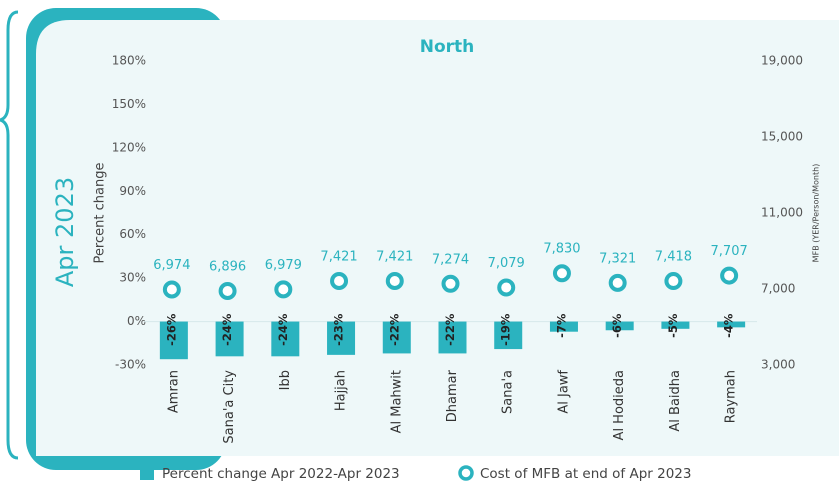 The image size is (839, 490). Describe the element at coordinates (778, 365) in the screenshot. I see `y2-tick-label: 3,000` at that location.